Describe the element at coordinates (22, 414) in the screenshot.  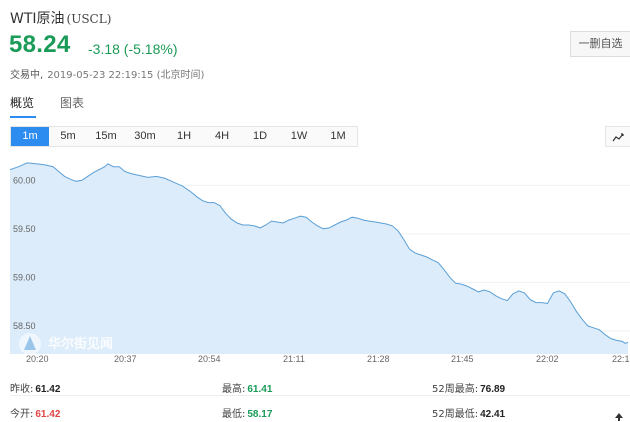
I see `stat-label: 今开:` at that location.